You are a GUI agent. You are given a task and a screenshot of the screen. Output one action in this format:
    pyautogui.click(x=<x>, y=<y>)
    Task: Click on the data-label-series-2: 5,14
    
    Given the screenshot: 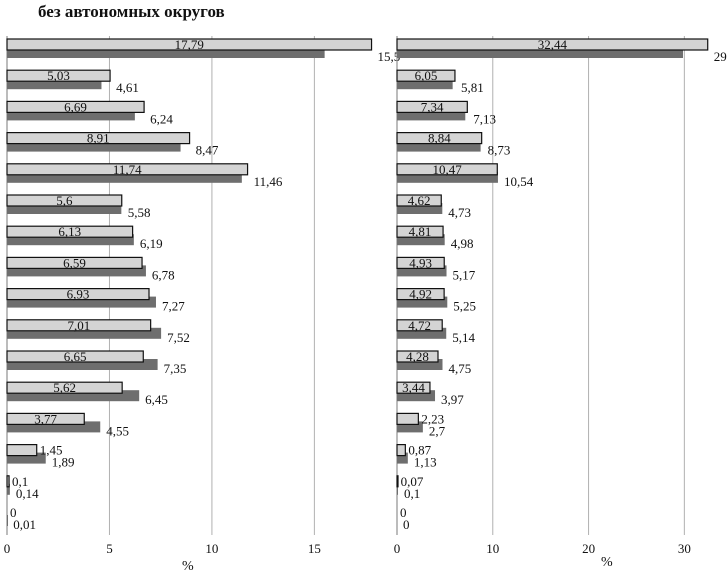 What is the action you would take?
    pyautogui.click(x=463, y=337)
    